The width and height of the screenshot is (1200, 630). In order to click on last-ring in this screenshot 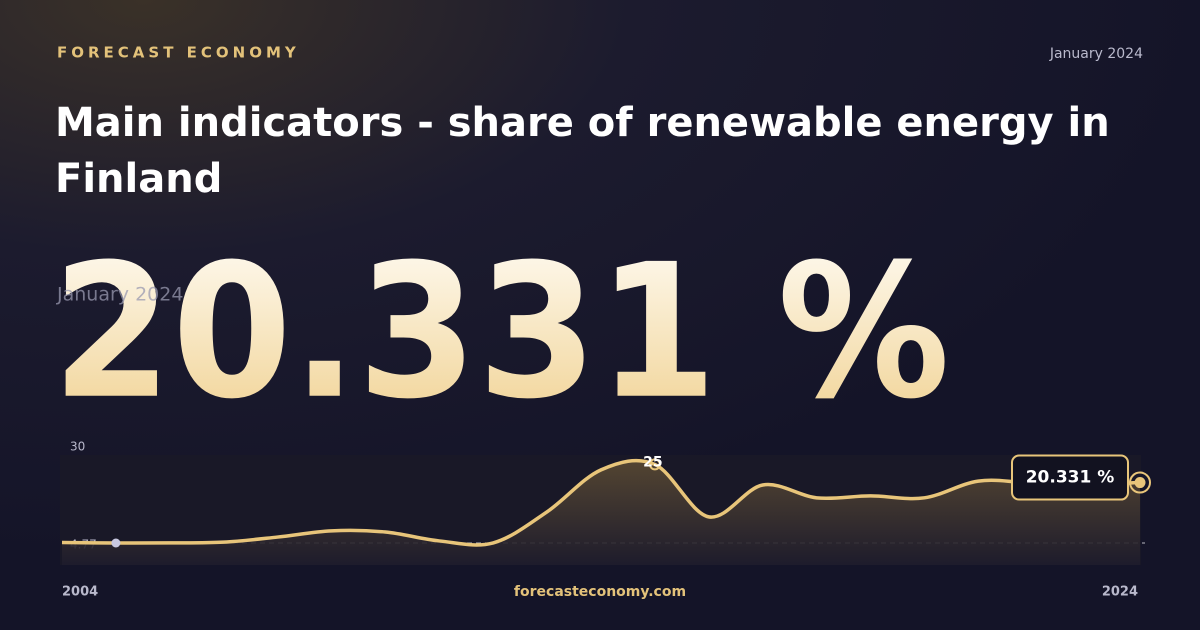, I will do `click(1140, 482)`.